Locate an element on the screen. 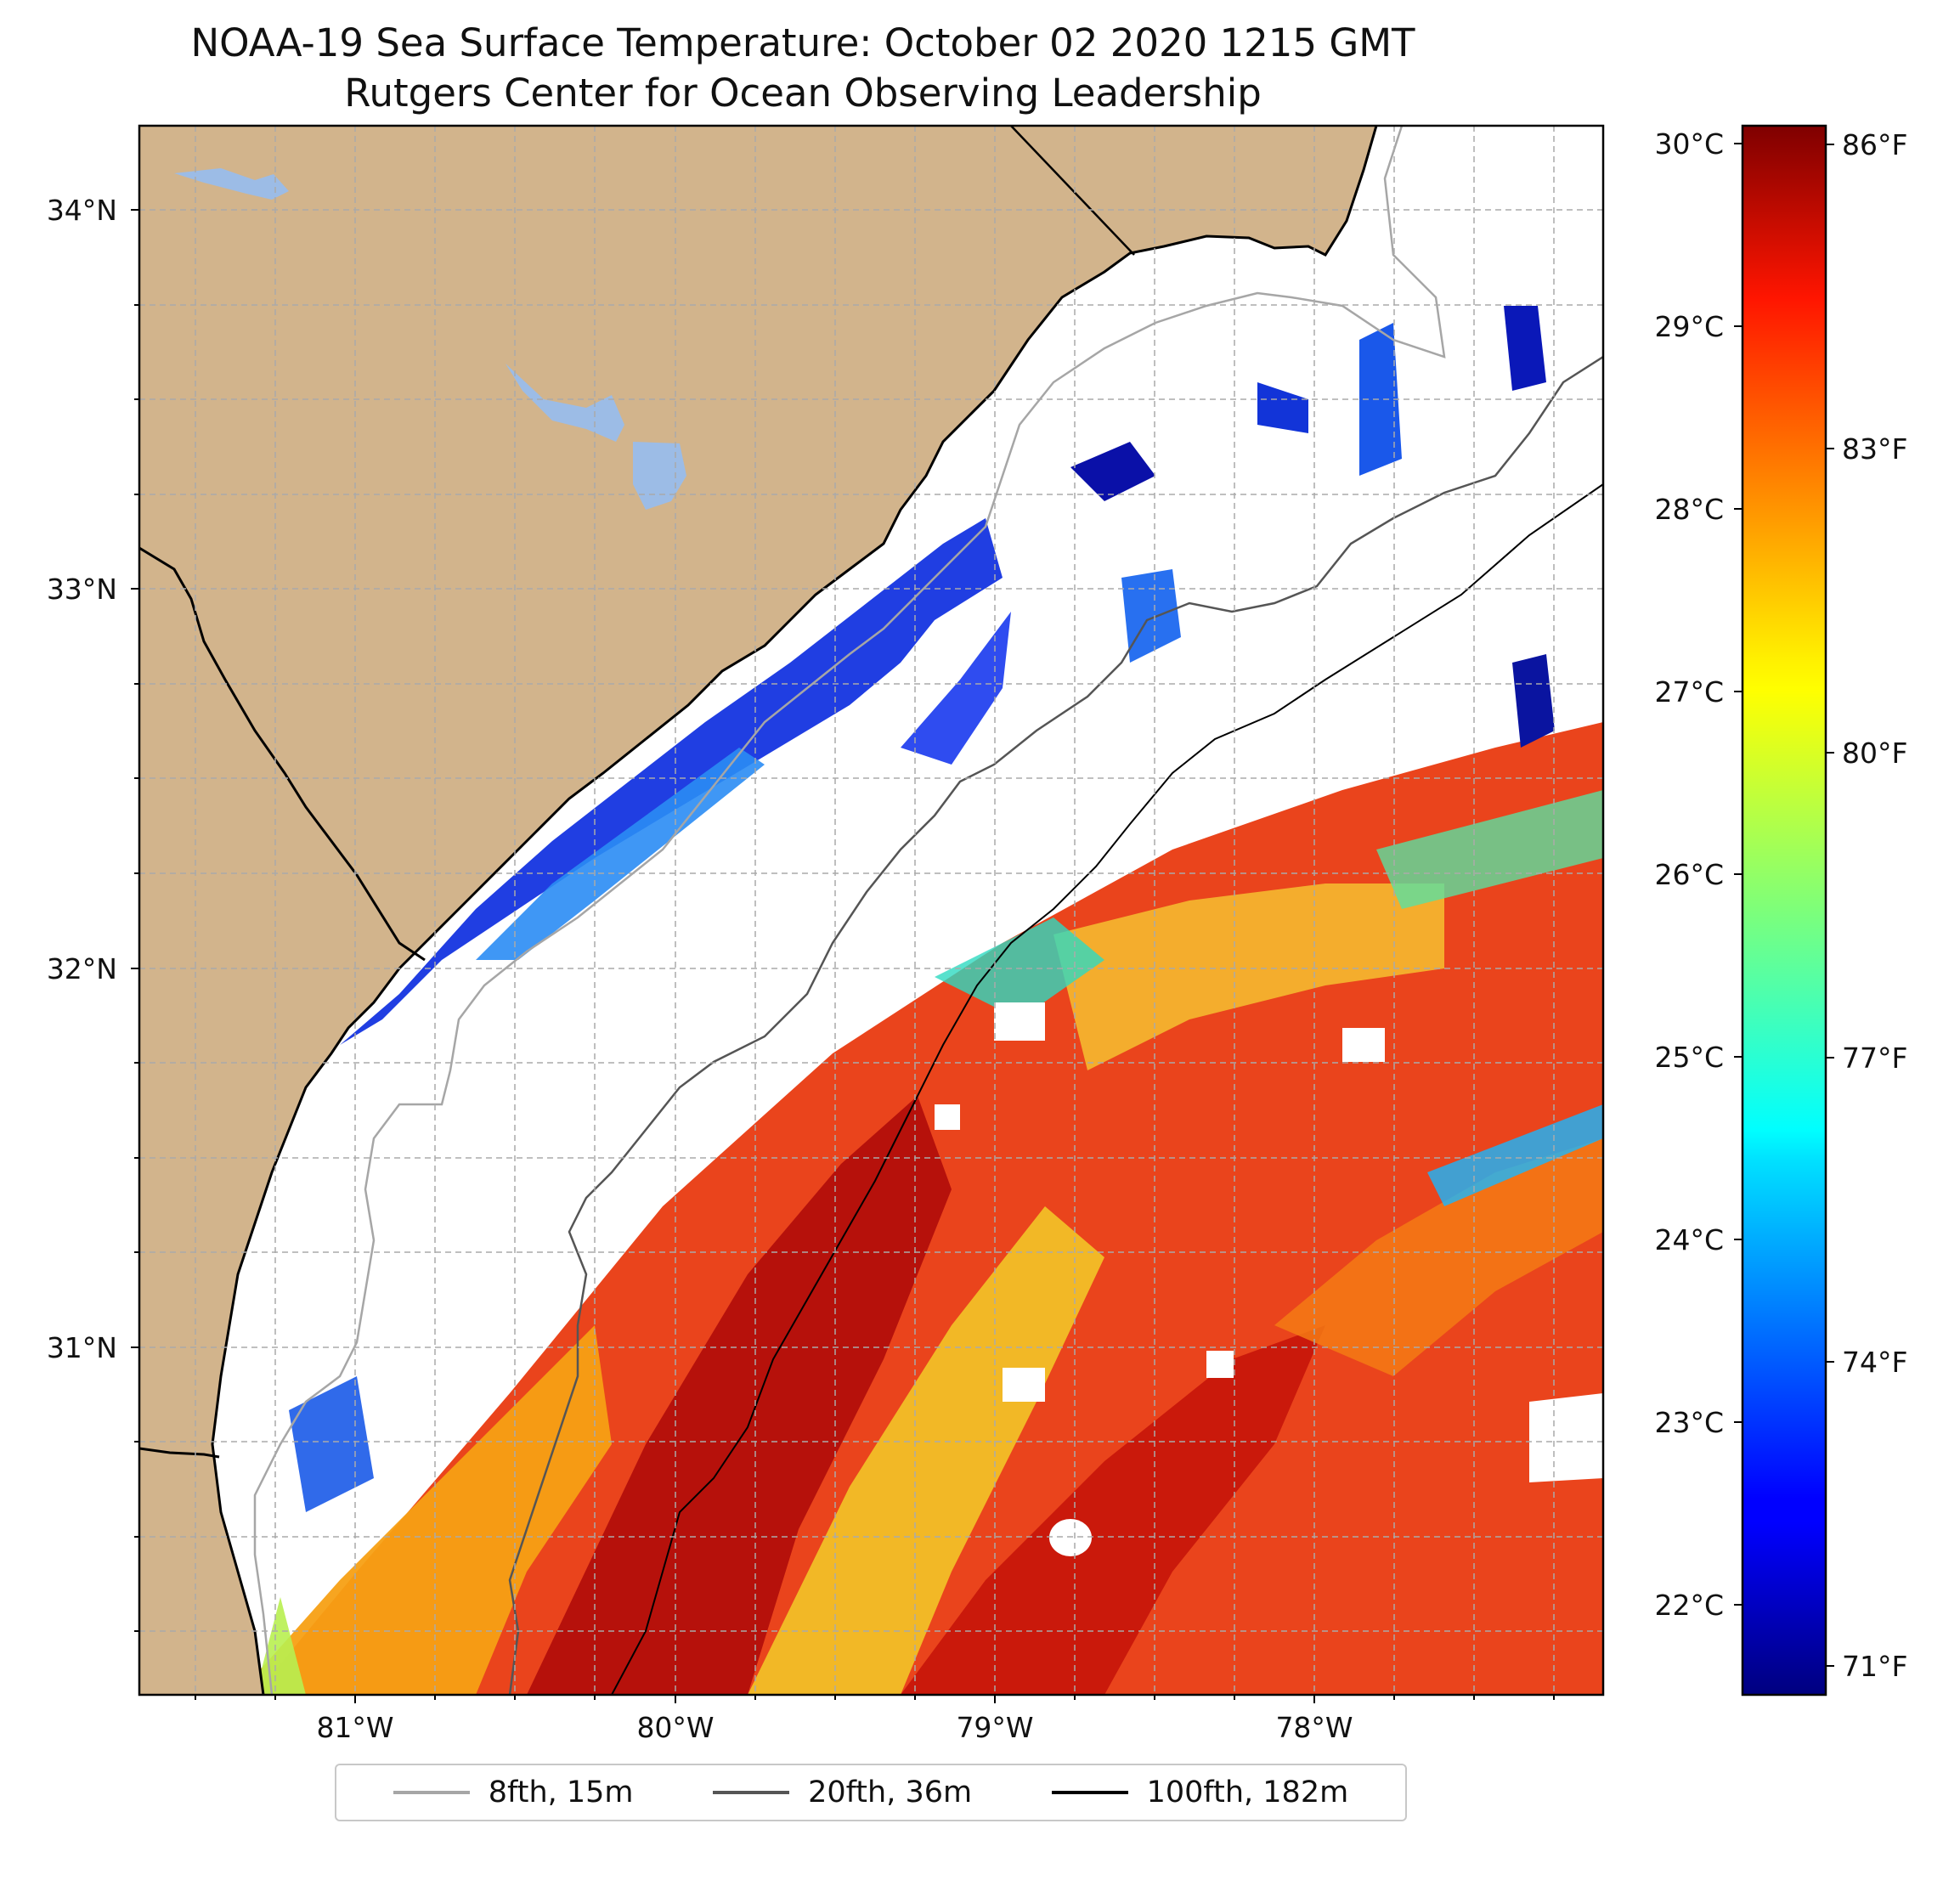 Image resolution: width=1960 pixels, height=1880 pixels. isobath-legend: 8fth, 15m 20fth, 36m 100fth, 182m is located at coordinates (871, 1793).